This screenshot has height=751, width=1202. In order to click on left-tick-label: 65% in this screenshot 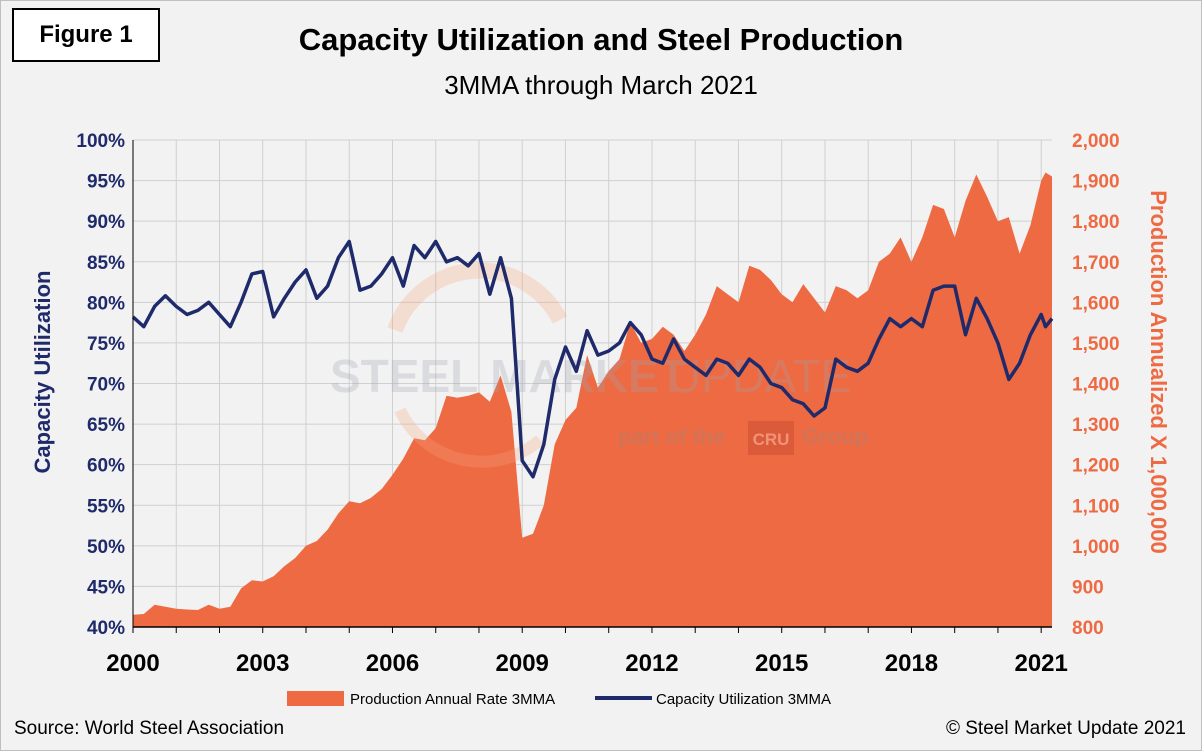, I will do `click(106, 425)`.